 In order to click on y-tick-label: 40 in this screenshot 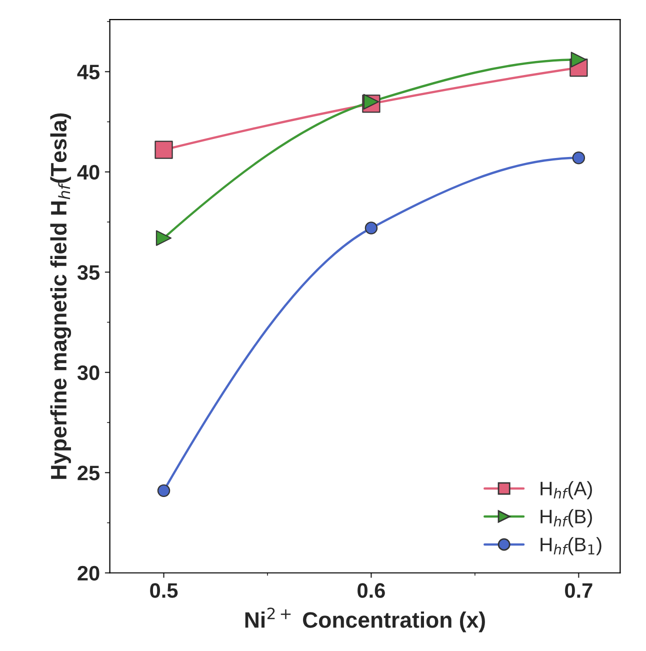, I will do `click(88, 172)`.